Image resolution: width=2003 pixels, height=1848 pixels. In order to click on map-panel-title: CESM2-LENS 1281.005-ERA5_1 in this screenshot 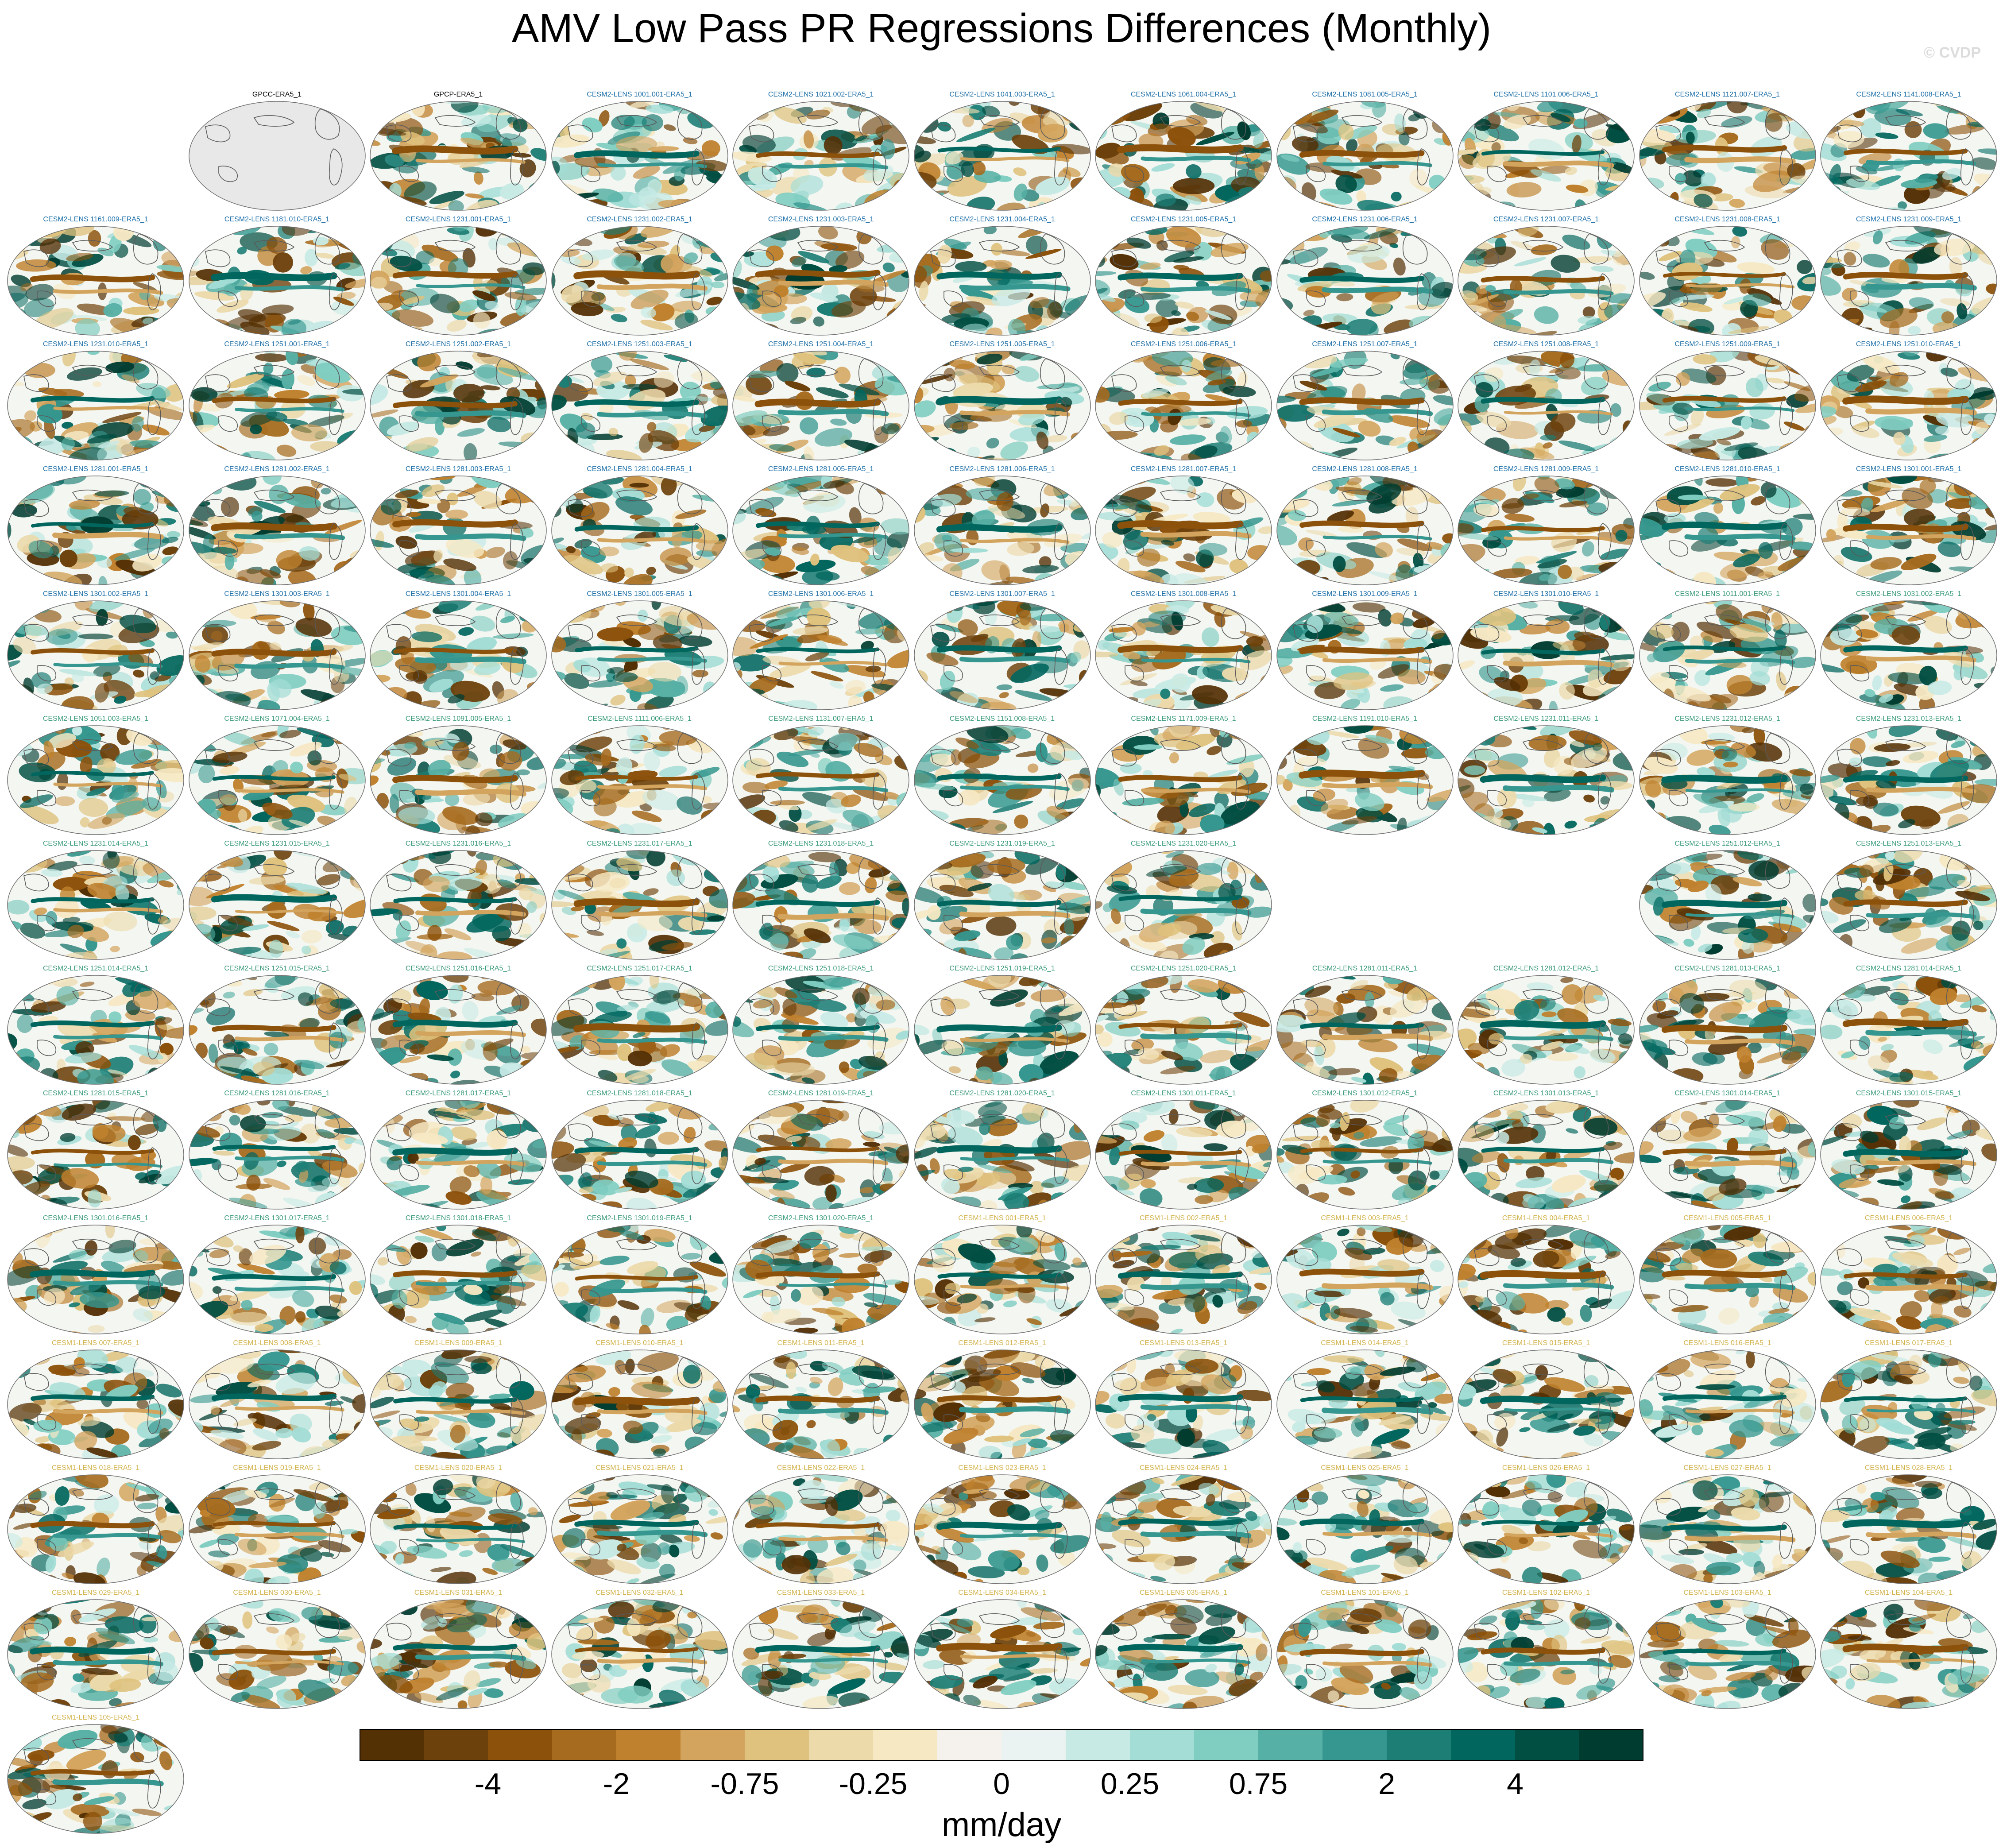, I will do `click(821, 469)`.